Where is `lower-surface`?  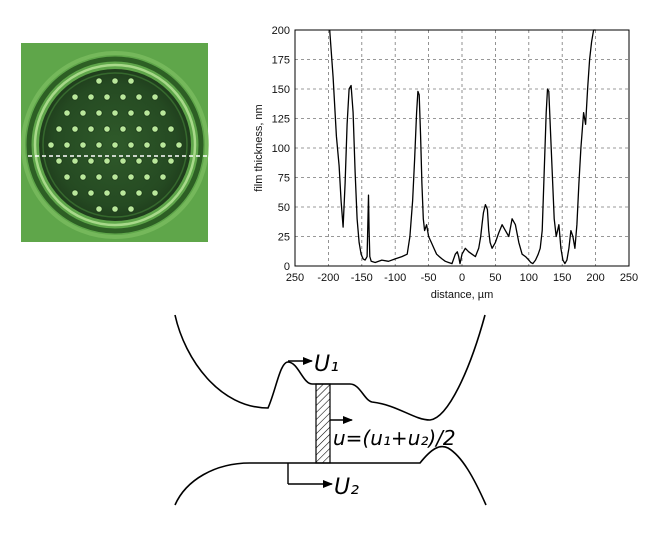 lower-surface is located at coordinates (330, 475).